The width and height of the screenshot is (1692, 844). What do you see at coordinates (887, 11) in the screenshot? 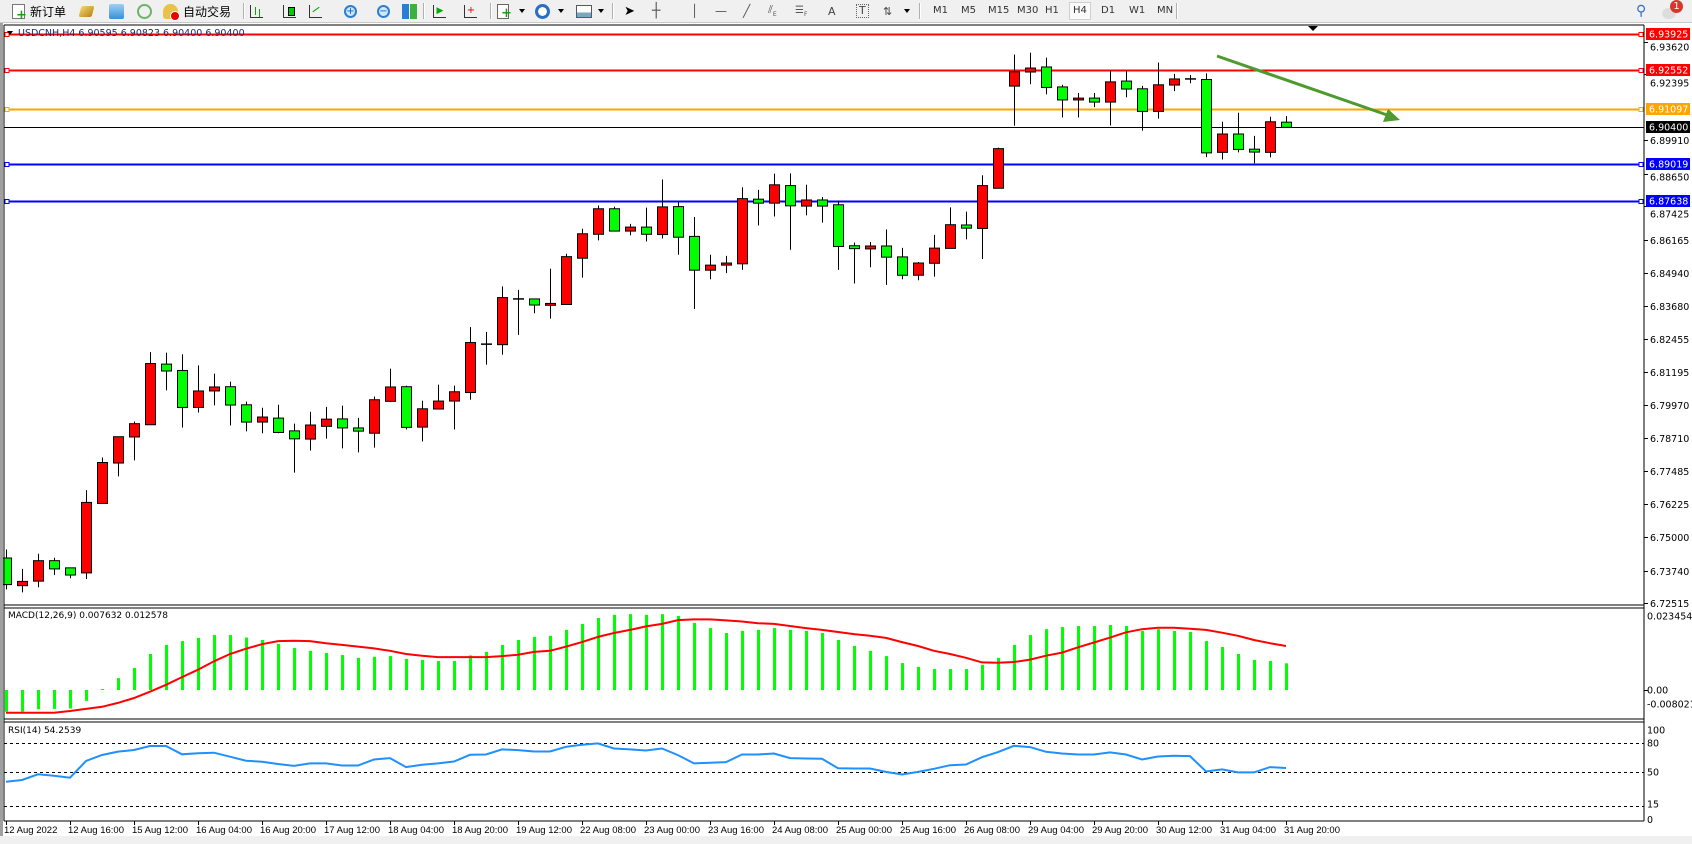
I see `arrows-button: ⇅` at bounding box center [887, 11].